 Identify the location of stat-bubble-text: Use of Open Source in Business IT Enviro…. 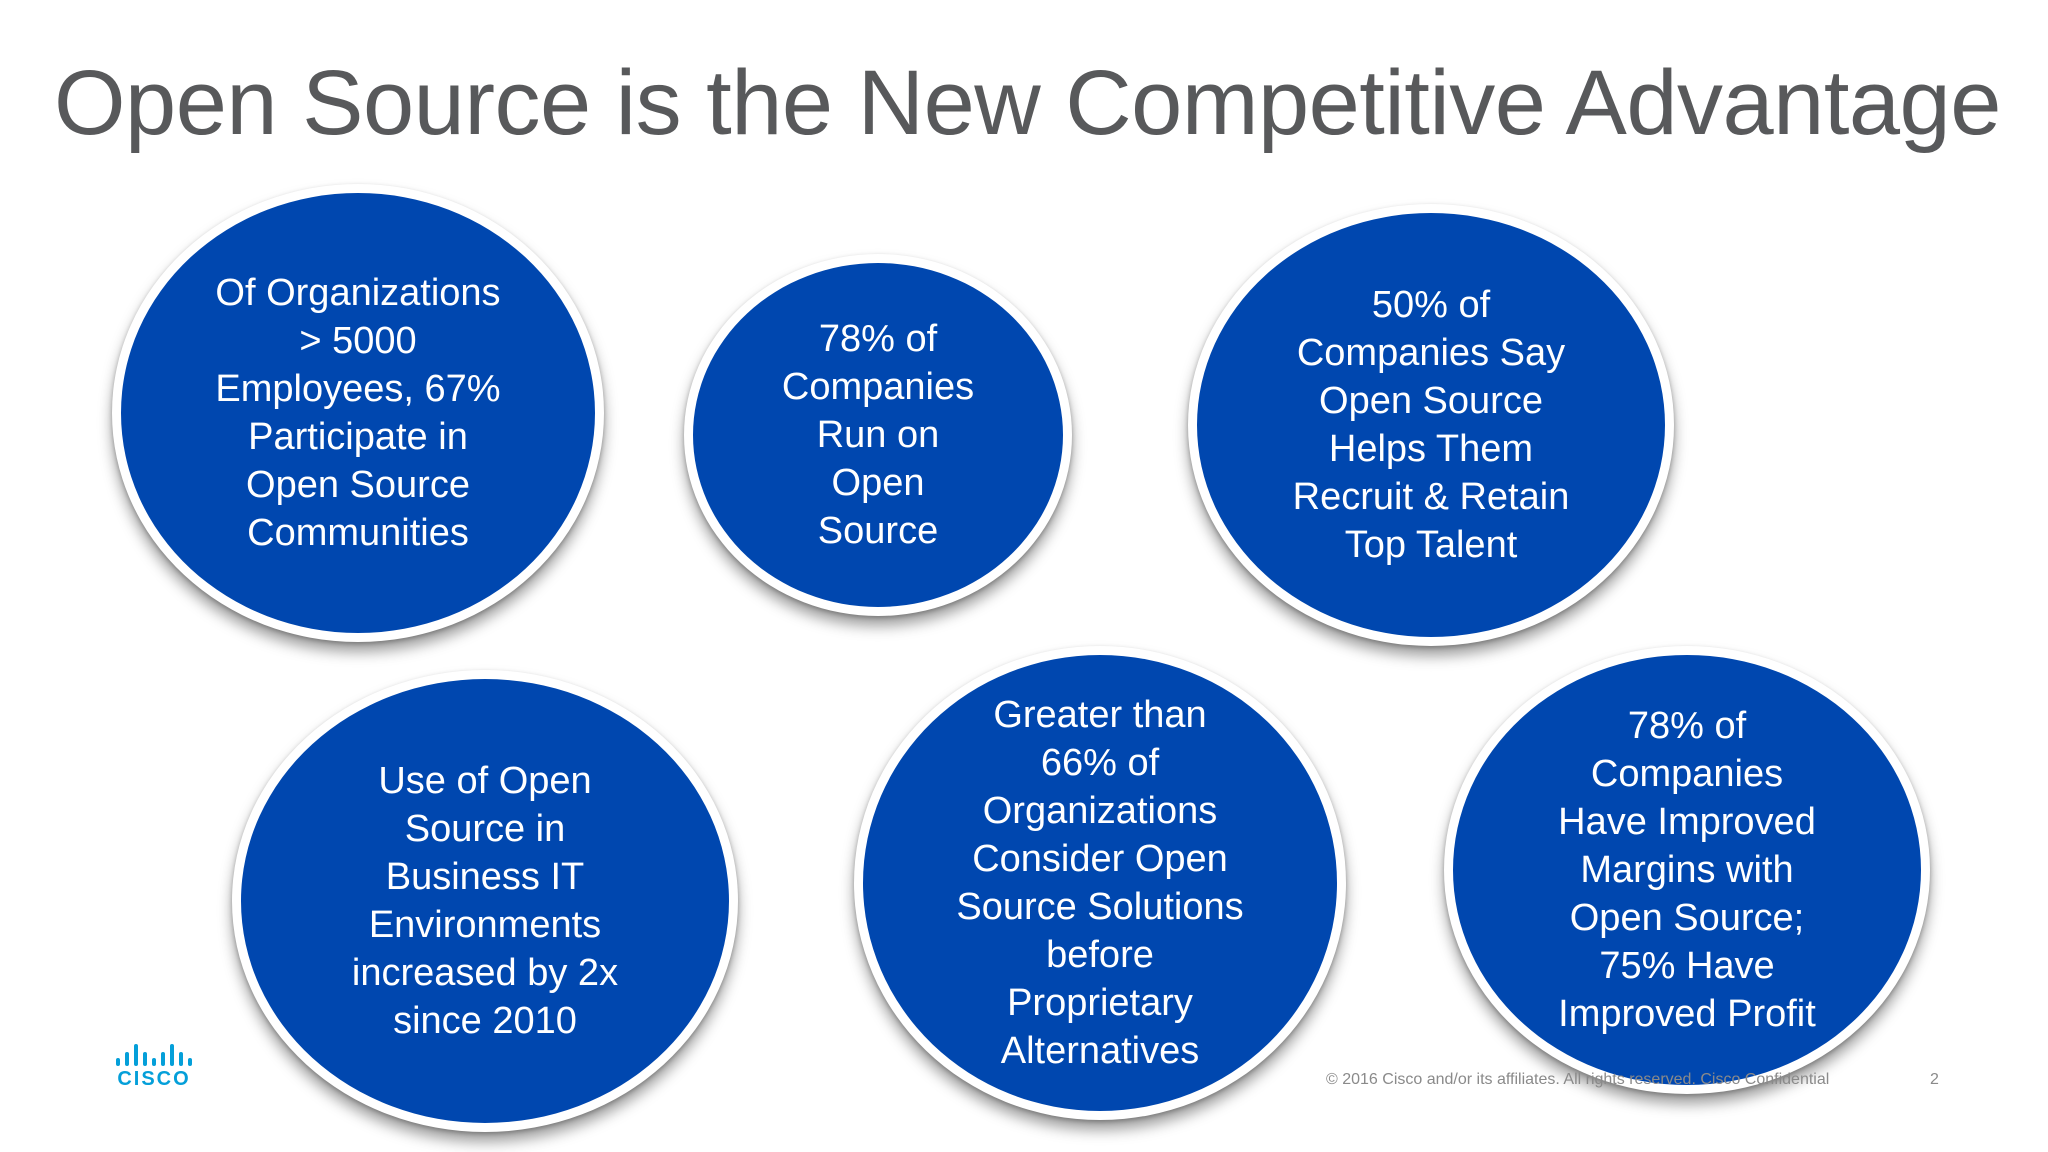
(485, 901).